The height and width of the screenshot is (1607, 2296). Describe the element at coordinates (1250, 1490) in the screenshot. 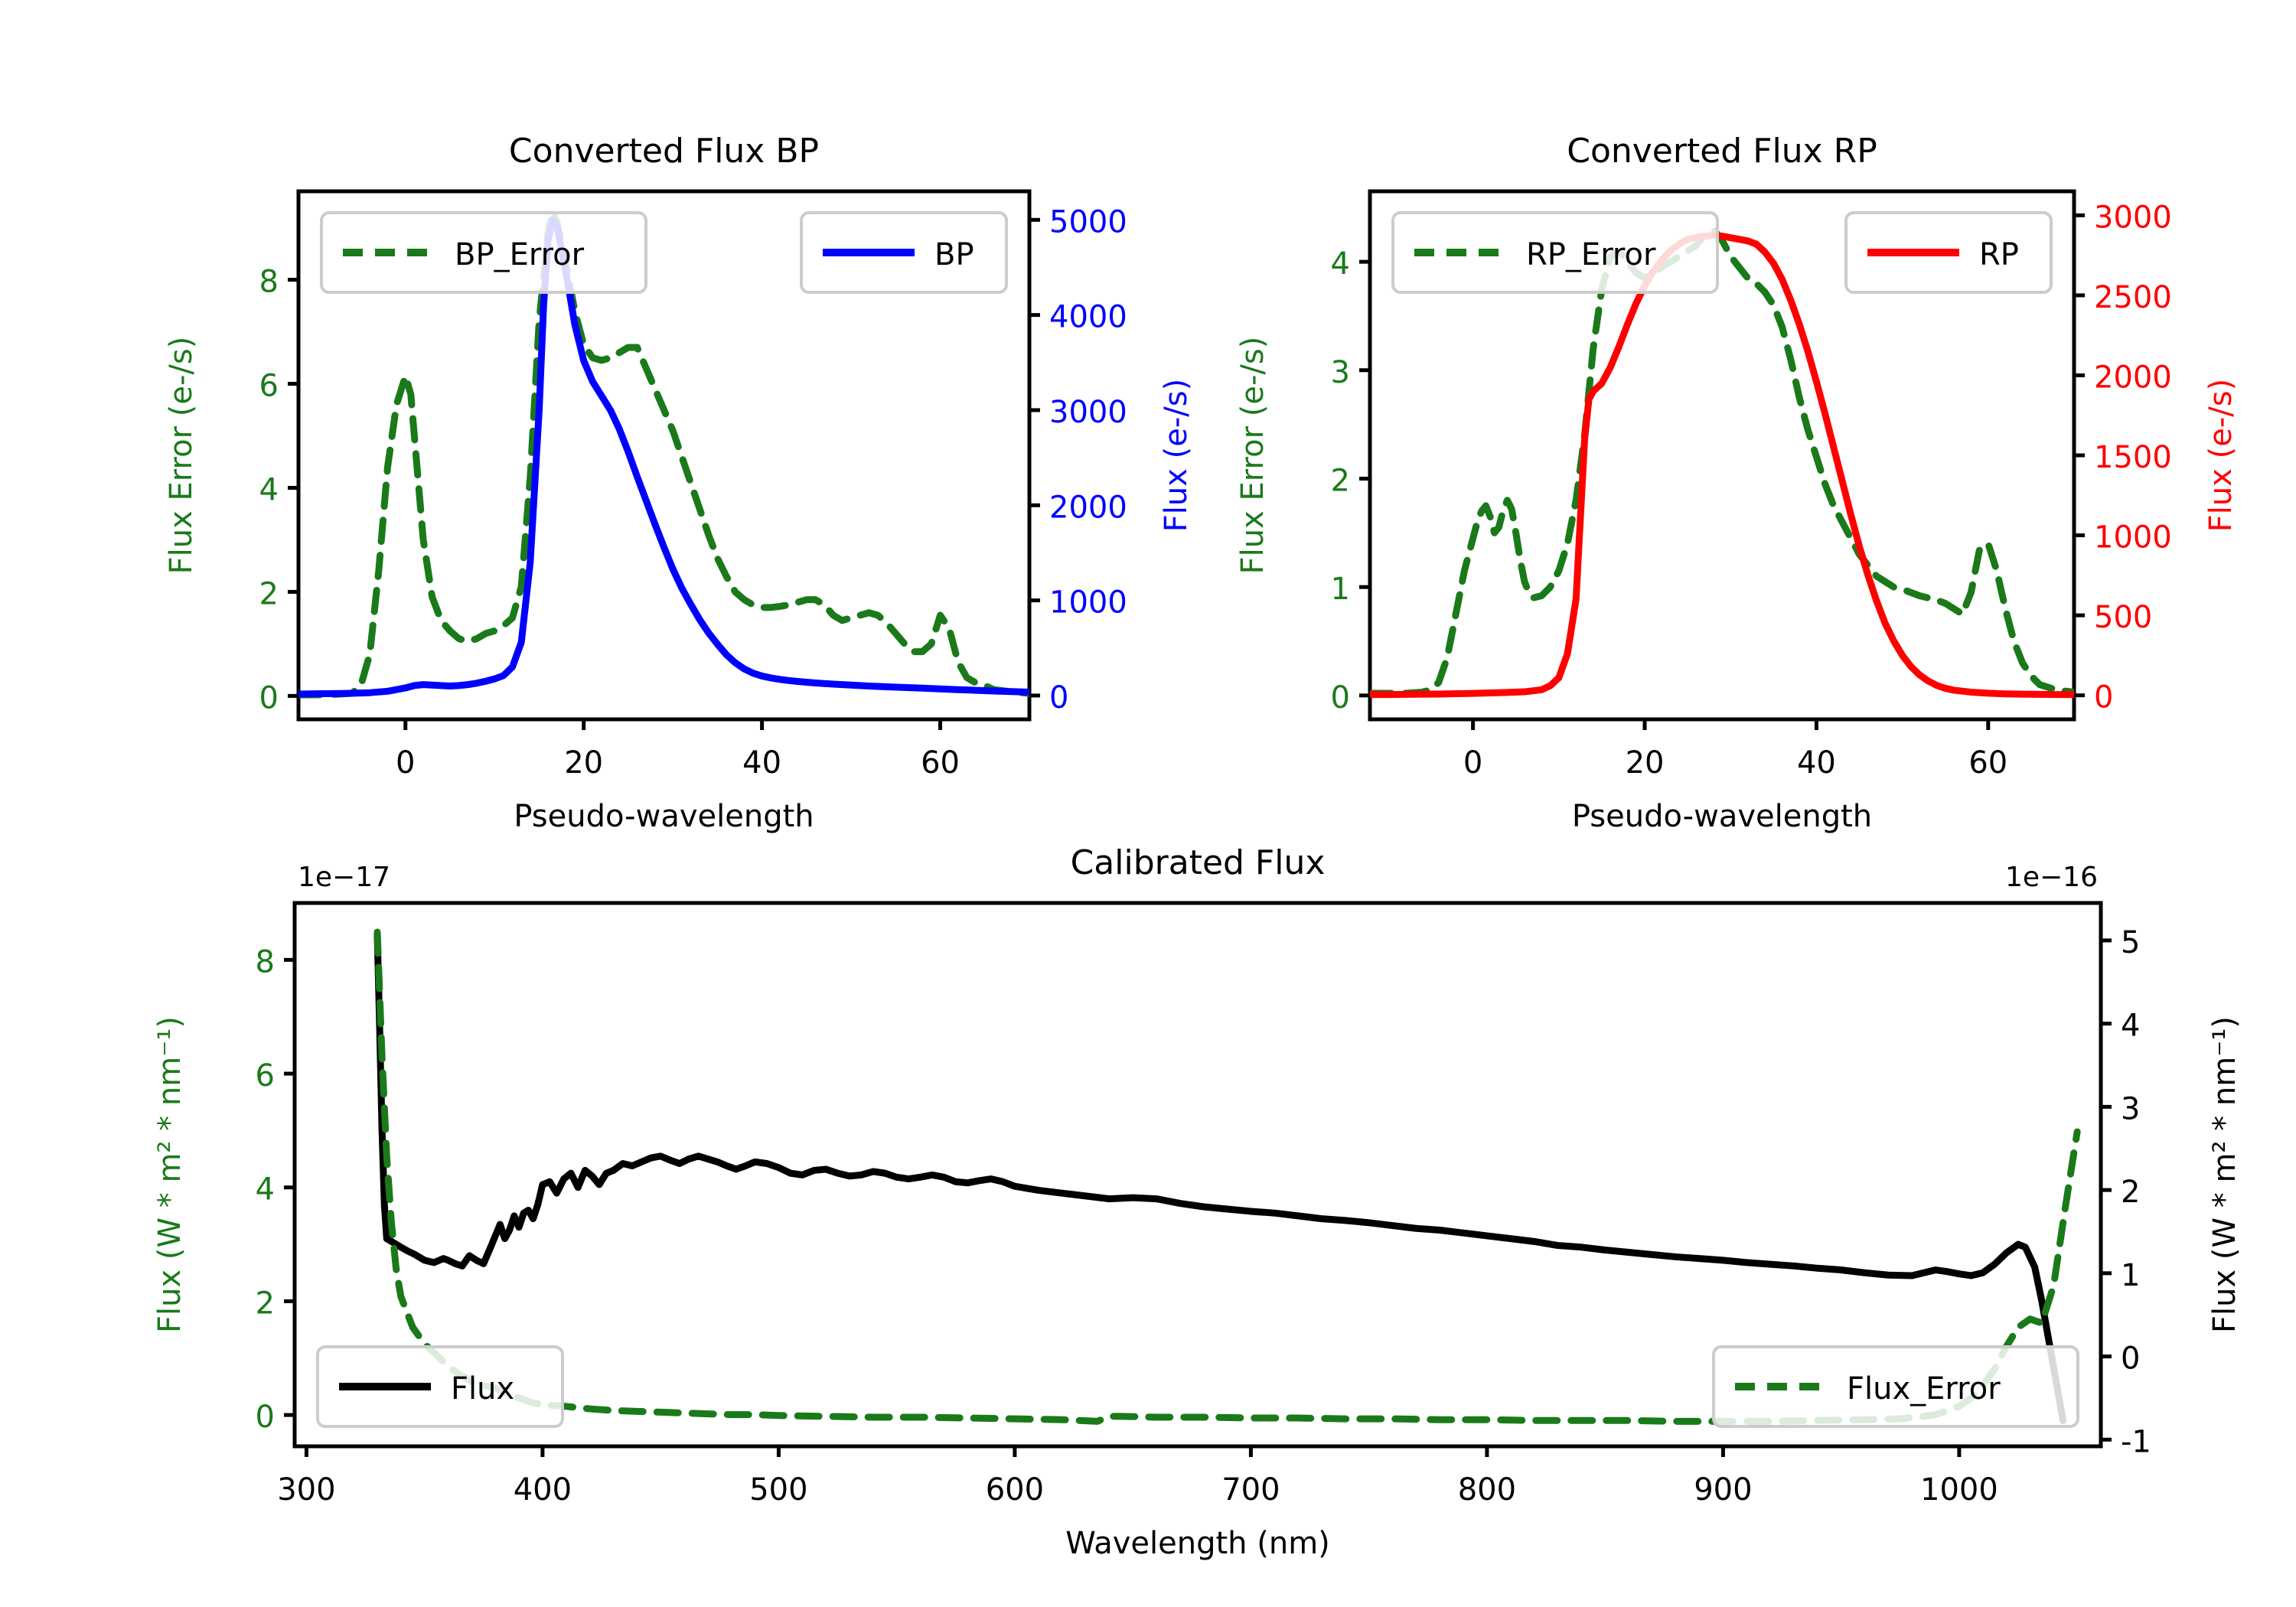

I see `x-tick-label: 700` at that location.